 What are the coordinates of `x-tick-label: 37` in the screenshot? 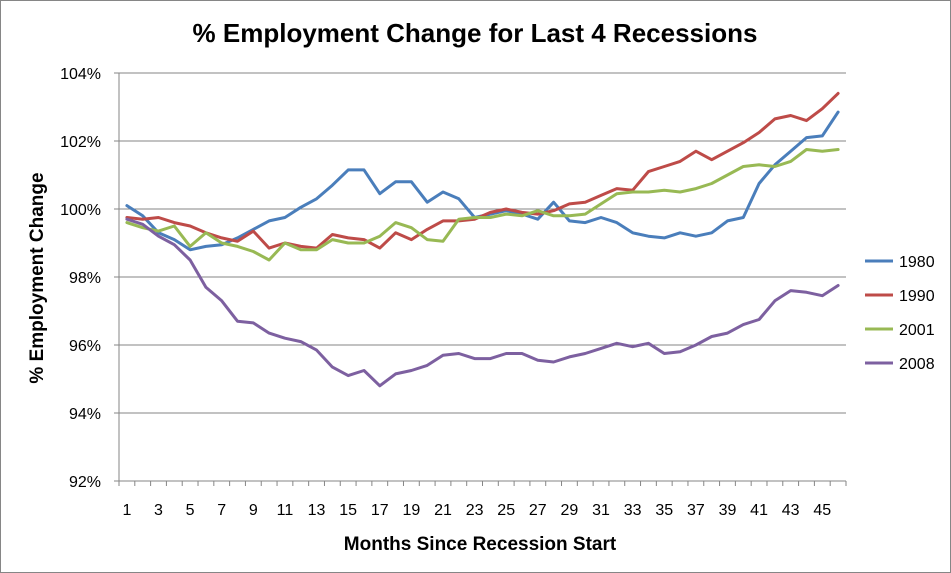 It's located at (696, 510).